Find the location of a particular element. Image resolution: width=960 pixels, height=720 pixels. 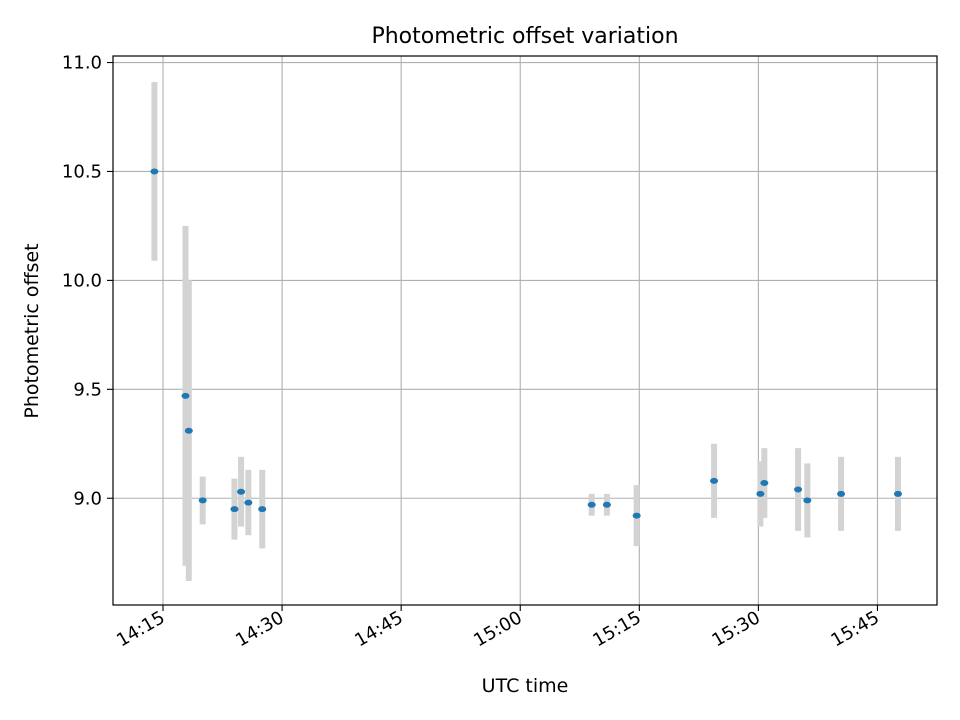

y-tick-label: 9.5 is located at coordinates (87, 389).